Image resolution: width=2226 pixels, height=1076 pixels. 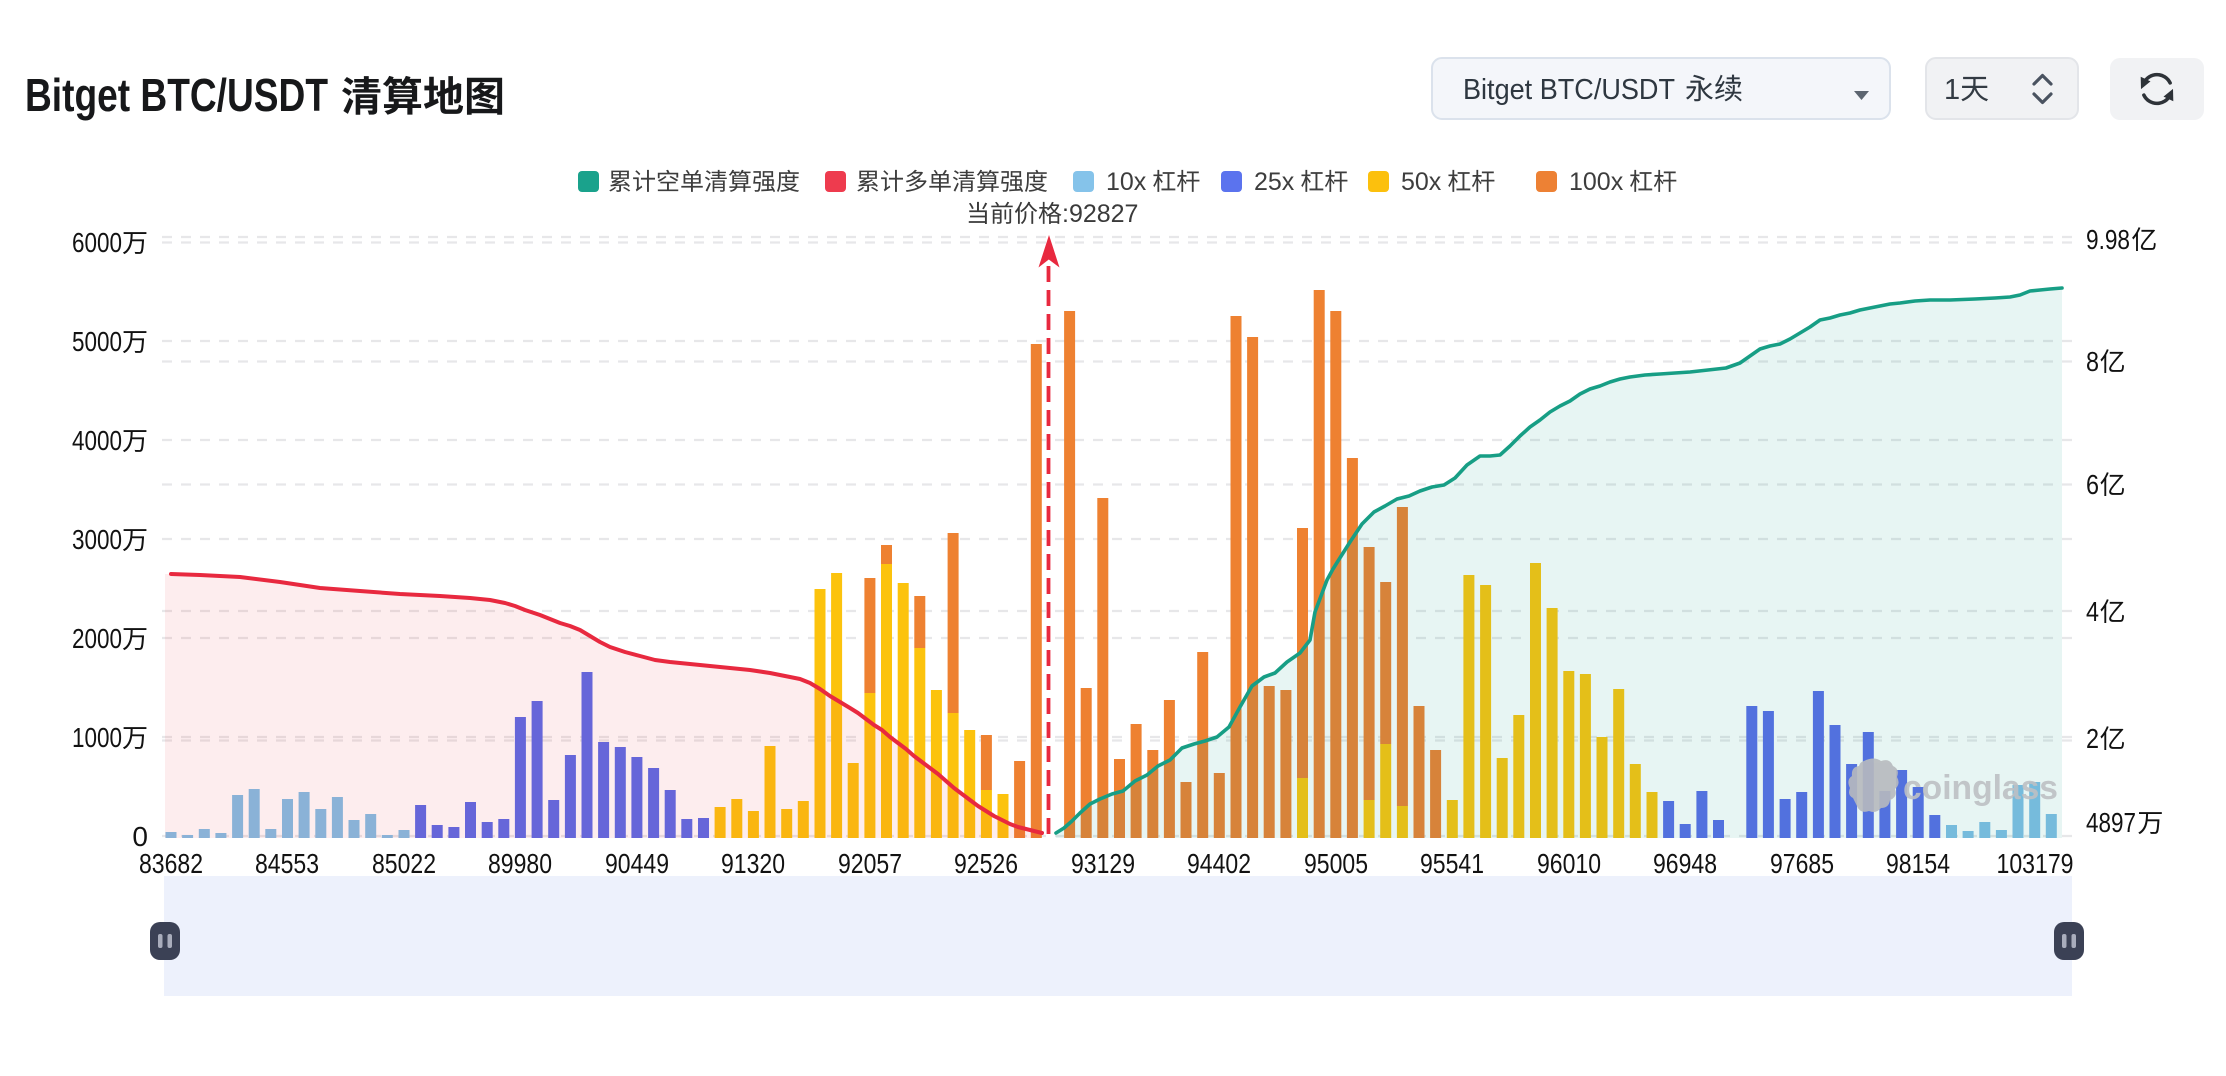 I want to click on svg-text: 4, so click(x=2092, y=611).